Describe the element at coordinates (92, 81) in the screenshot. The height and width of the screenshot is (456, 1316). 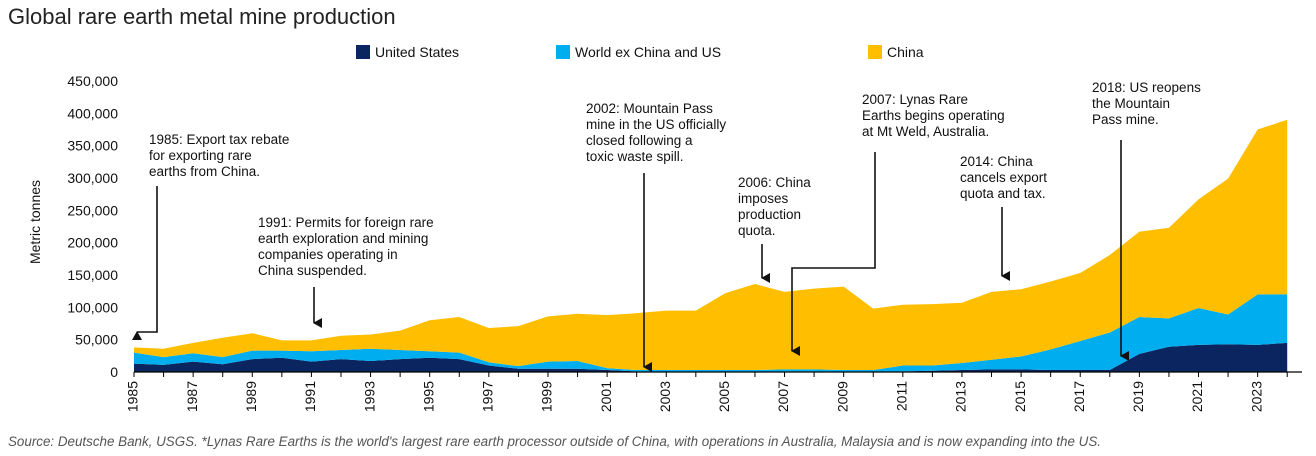
I see `y-tick-label: 450,000` at that location.